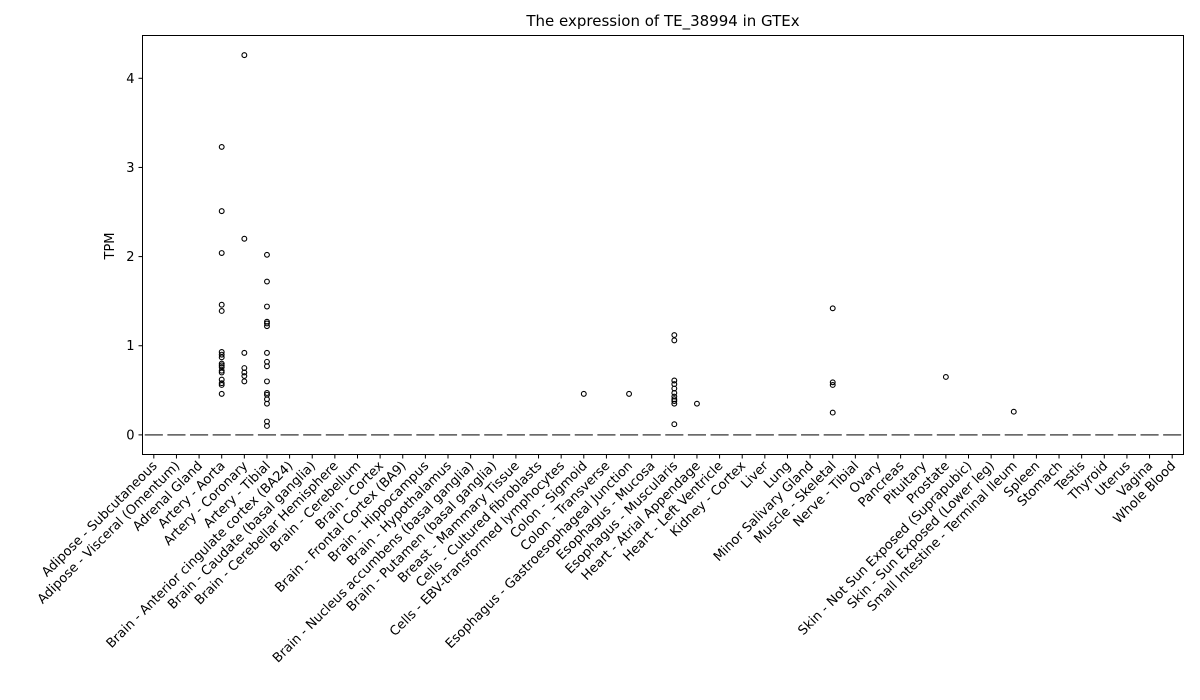 This screenshot has width=1200, height=700. What do you see at coordinates (130, 79) in the screenshot?
I see `y-tick-label: 4` at bounding box center [130, 79].